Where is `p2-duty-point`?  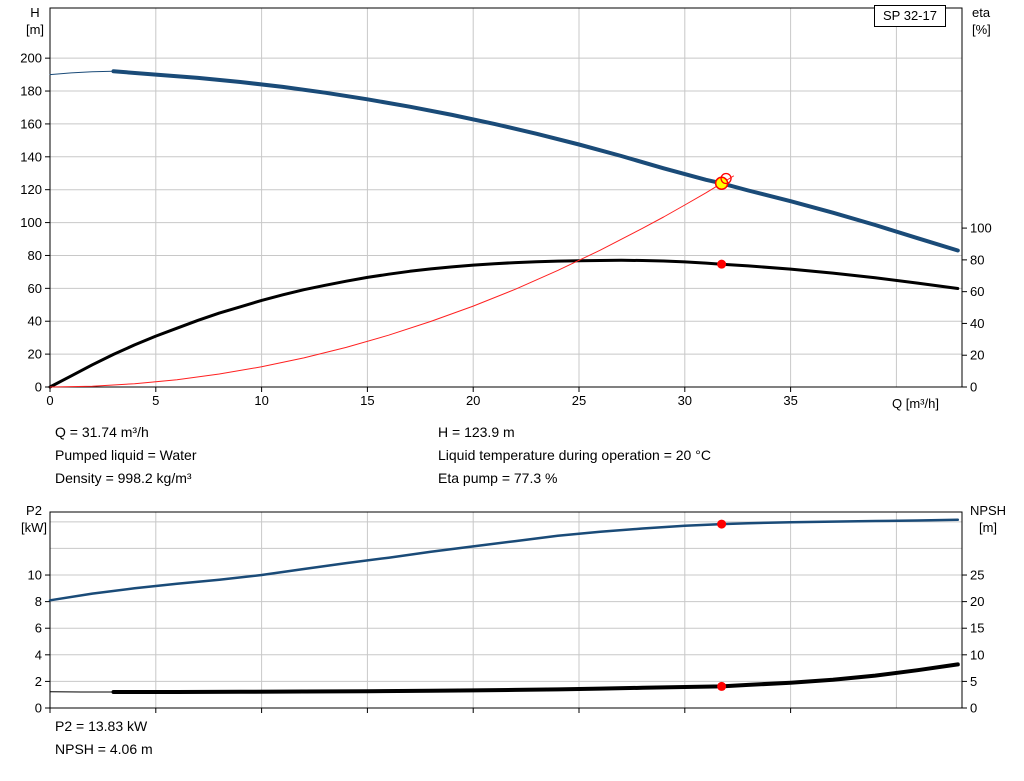 p2-duty-point is located at coordinates (722, 524).